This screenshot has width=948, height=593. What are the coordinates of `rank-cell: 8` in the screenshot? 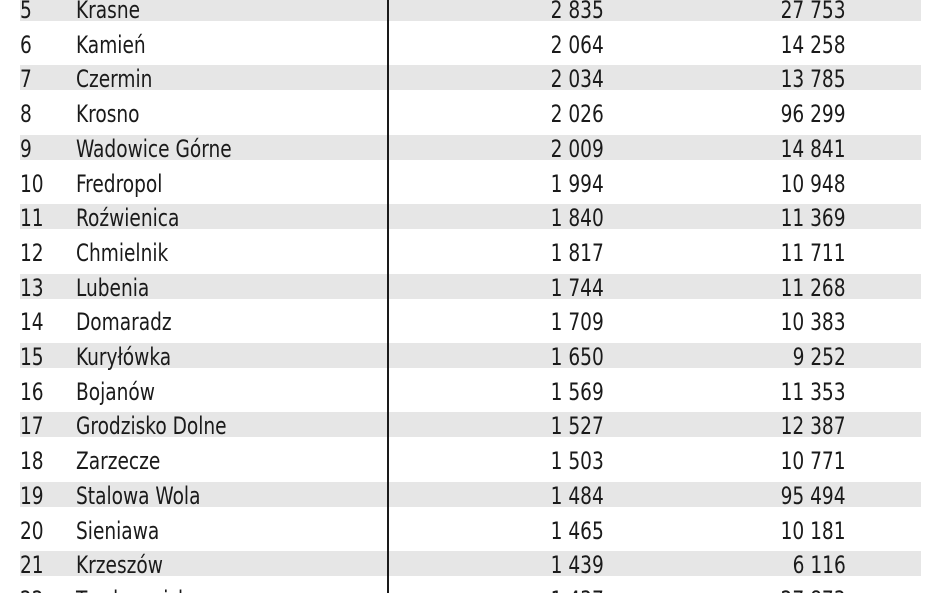 It's located at (26, 114).